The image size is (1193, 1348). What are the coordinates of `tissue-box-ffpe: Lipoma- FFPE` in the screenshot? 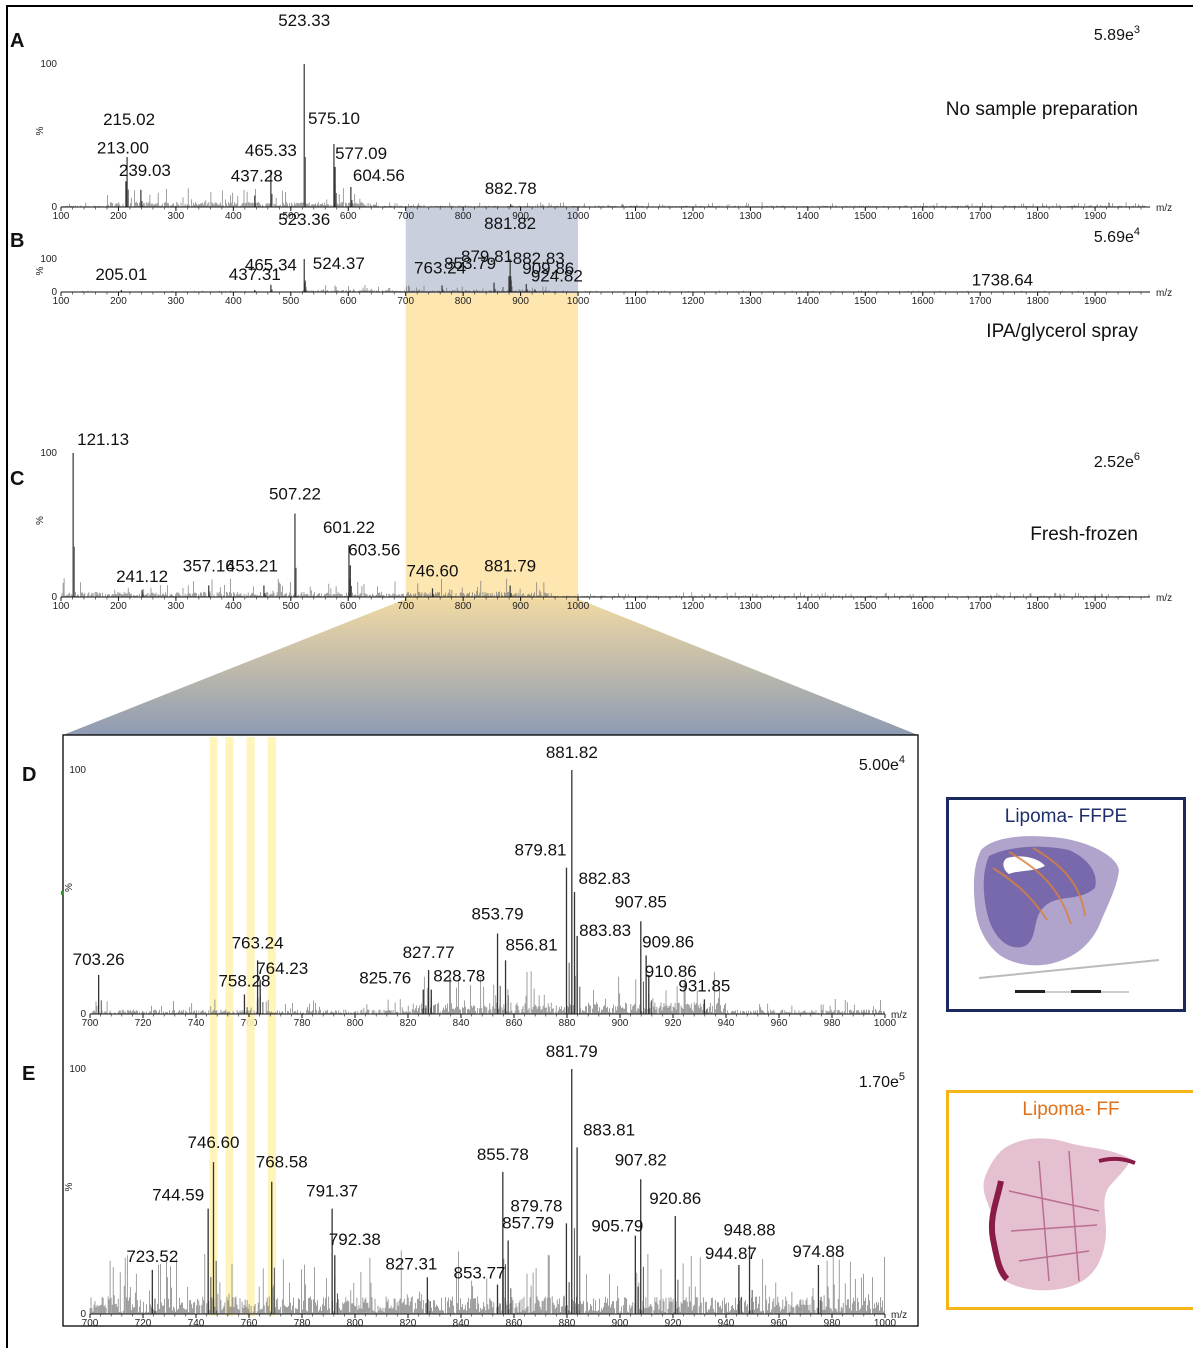 It's located at (1066, 904).